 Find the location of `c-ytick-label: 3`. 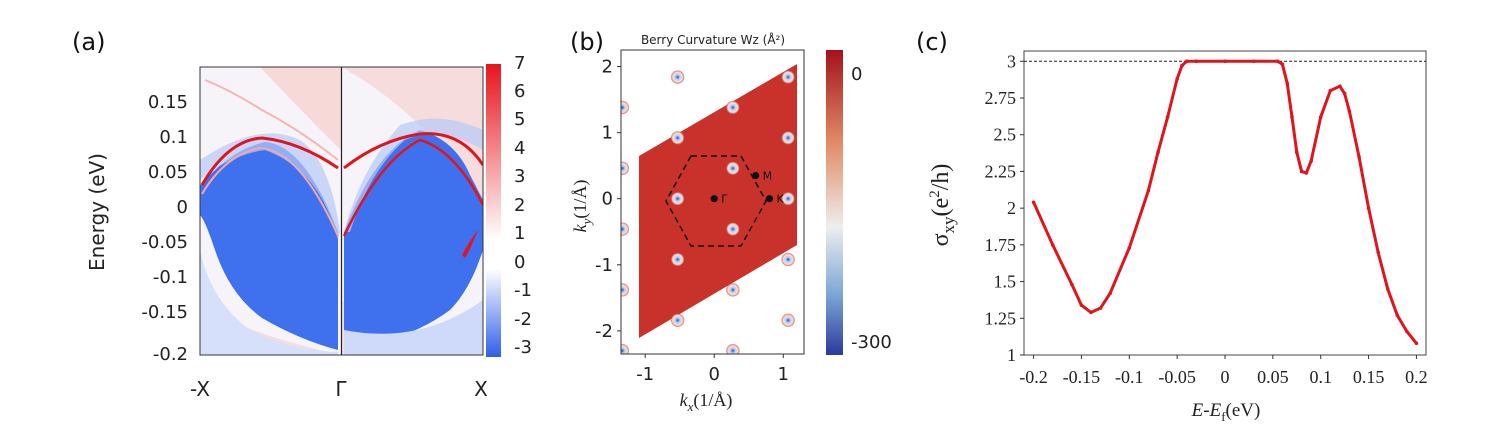

c-ytick-label: 3 is located at coordinates (1011, 61).